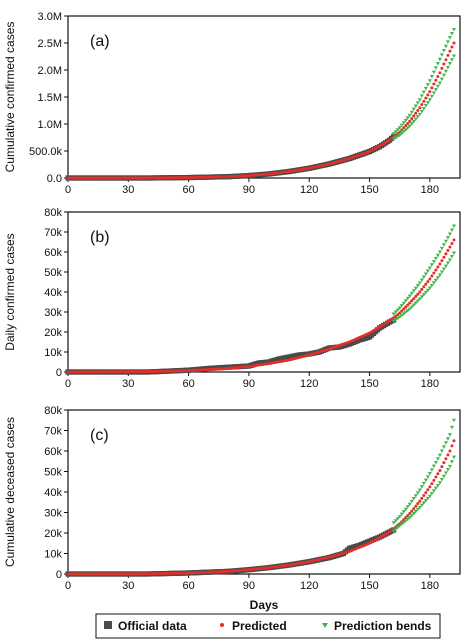 The image size is (474, 642). What do you see at coordinates (53, 432) in the screenshot?
I see `y-tick-label: 70k` at bounding box center [53, 432].